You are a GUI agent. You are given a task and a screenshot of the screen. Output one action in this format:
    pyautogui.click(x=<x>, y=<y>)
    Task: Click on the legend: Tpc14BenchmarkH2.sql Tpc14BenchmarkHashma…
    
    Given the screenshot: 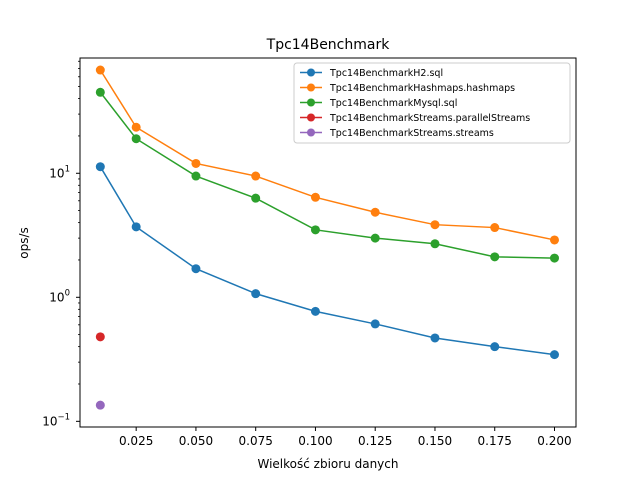 What is the action you would take?
    pyautogui.click(x=432, y=103)
    